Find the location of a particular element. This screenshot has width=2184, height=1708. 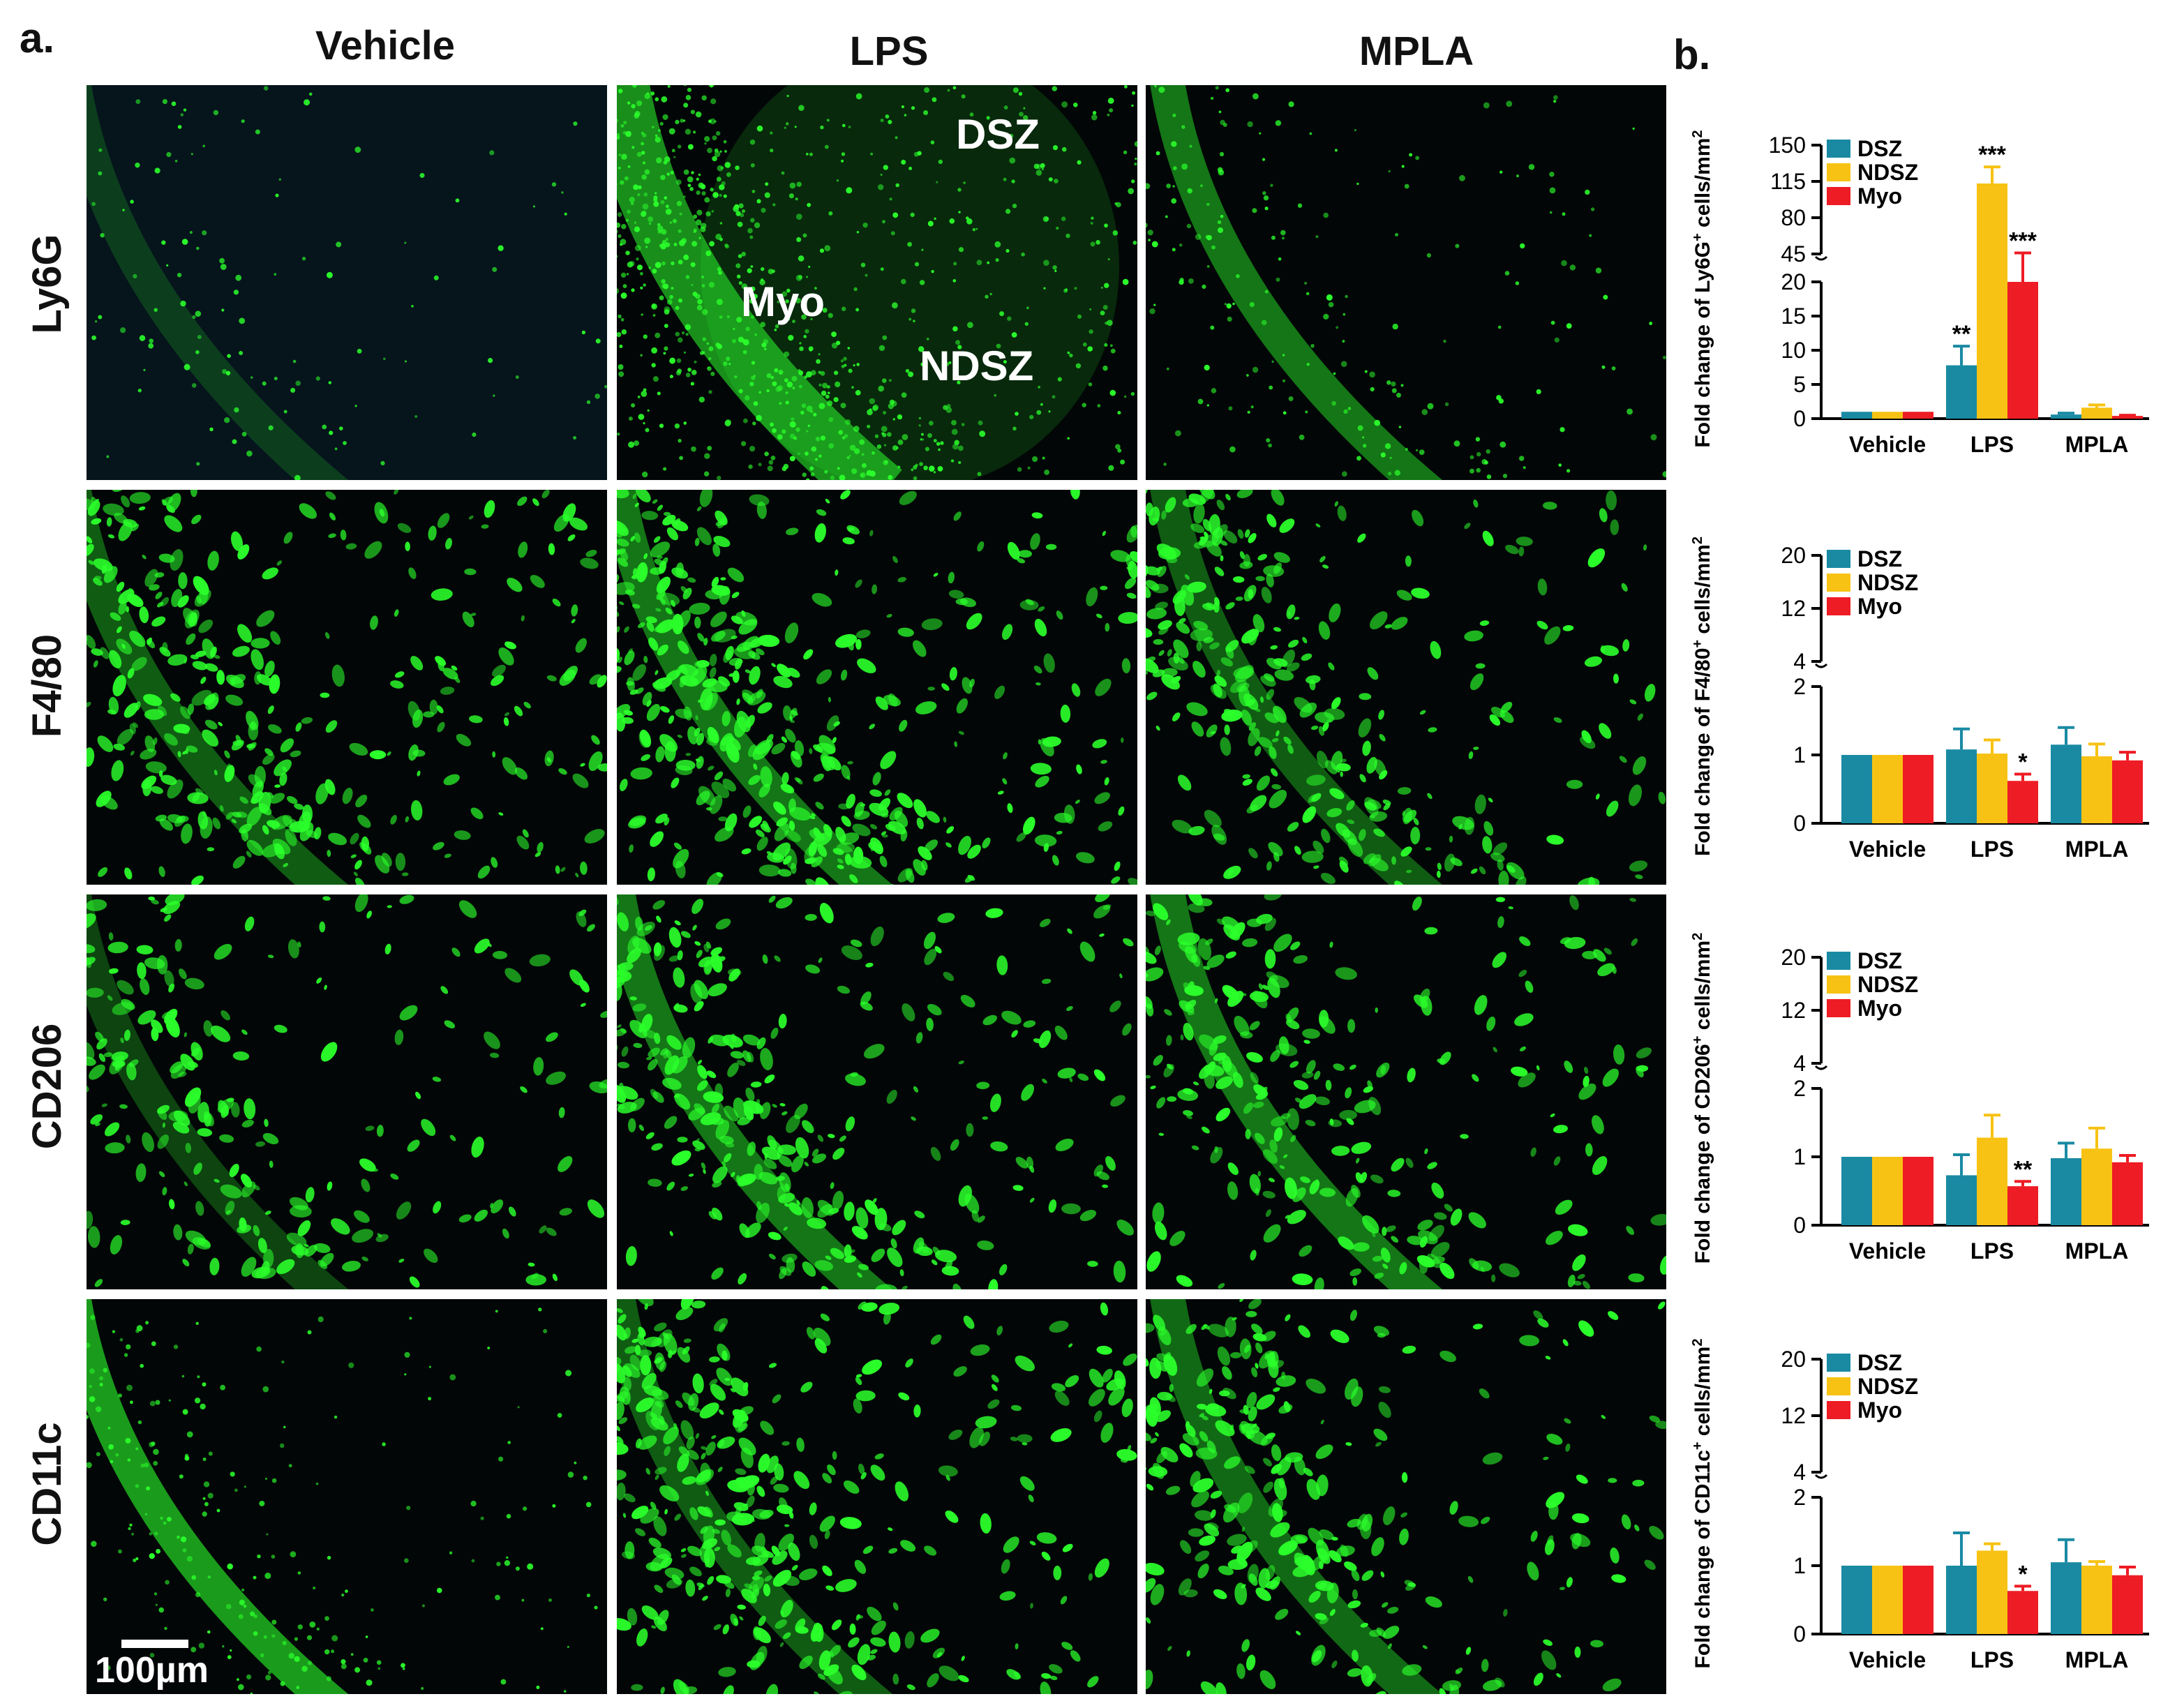

significance-label: * is located at coordinates (2023, 1574).